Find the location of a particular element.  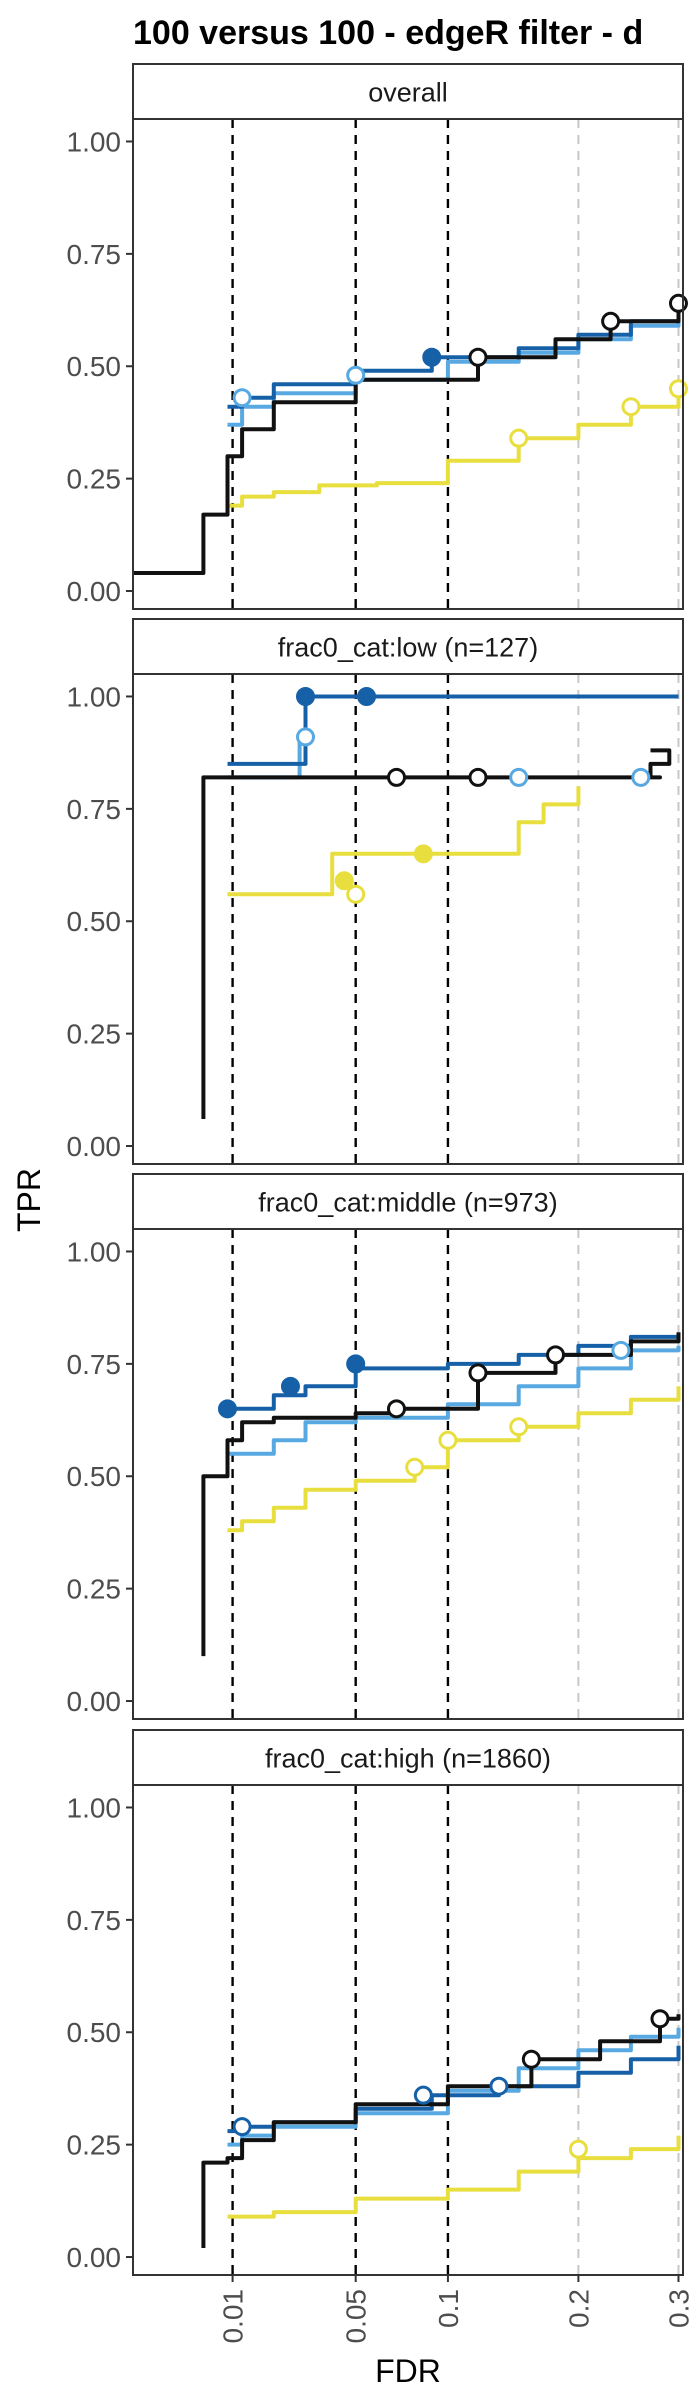

x-tick-label: 0.3 is located at coordinates (678, 2308).